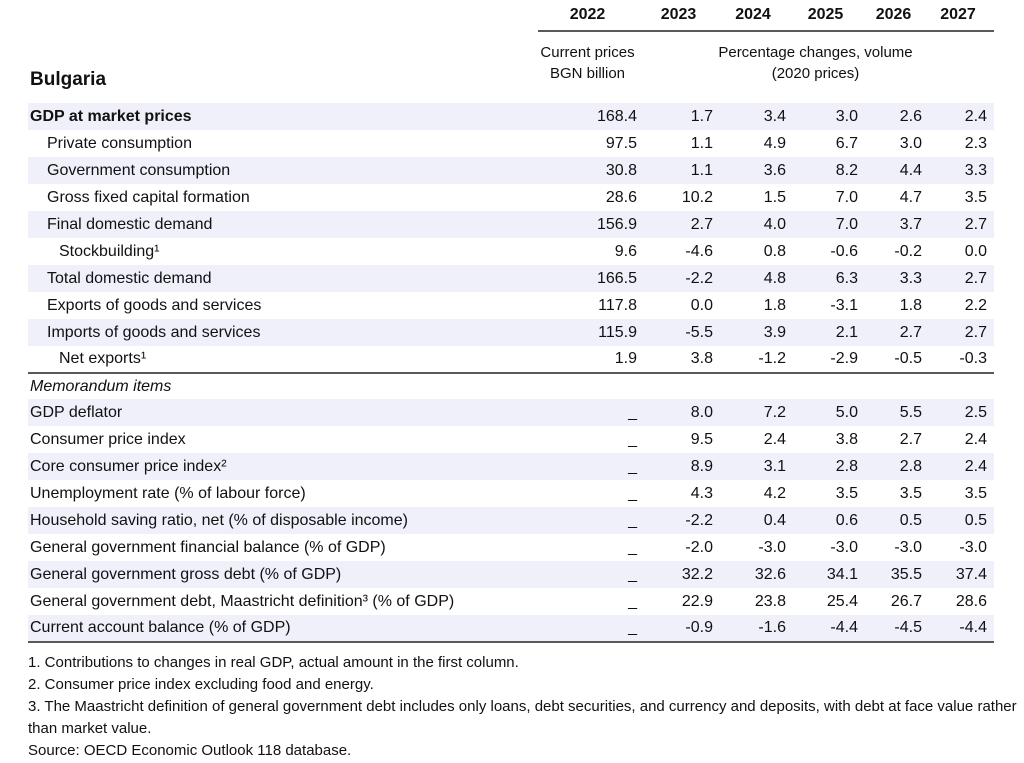 This screenshot has width=1024, height=763. Describe the element at coordinates (910, 170) in the screenshot. I see `value-cell: 4.4` at that location.